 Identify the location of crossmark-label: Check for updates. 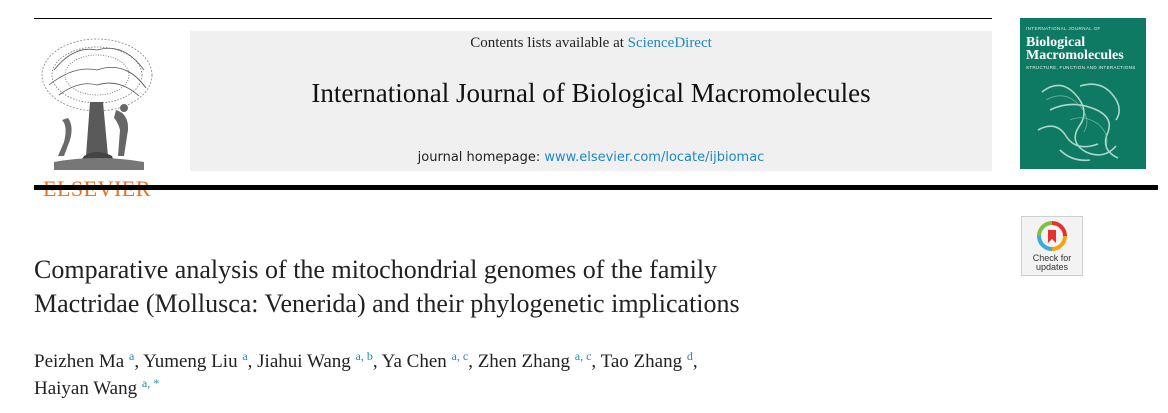
(1052, 263).